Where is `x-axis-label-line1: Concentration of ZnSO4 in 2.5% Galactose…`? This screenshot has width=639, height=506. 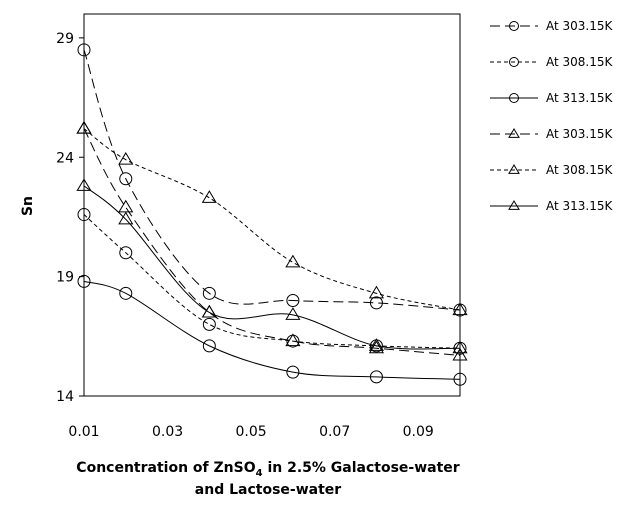 x-axis-label-line1: Concentration of ZnSO4 in 2.5% Galactose… is located at coordinates (267, 469).